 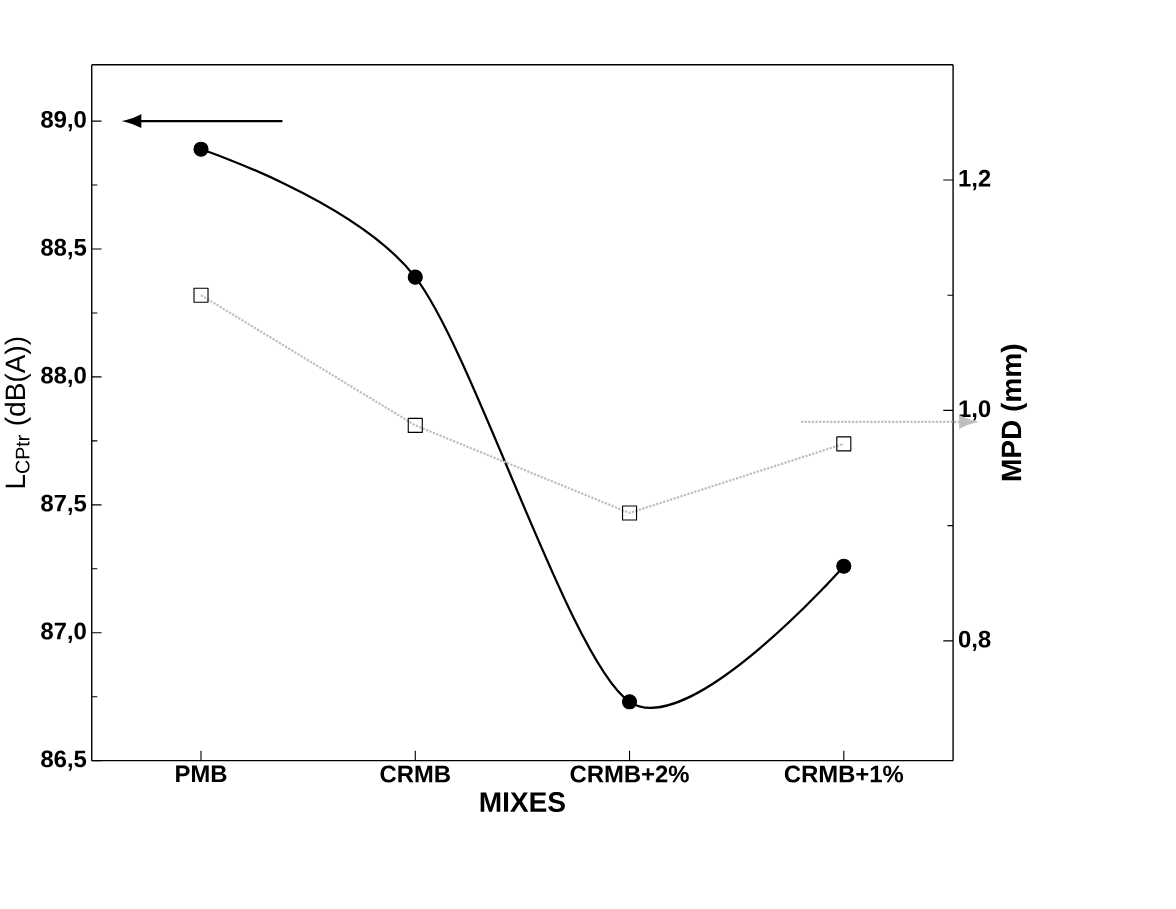 I want to click on x-tick-label: CRMB+2%, so click(x=629, y=774).